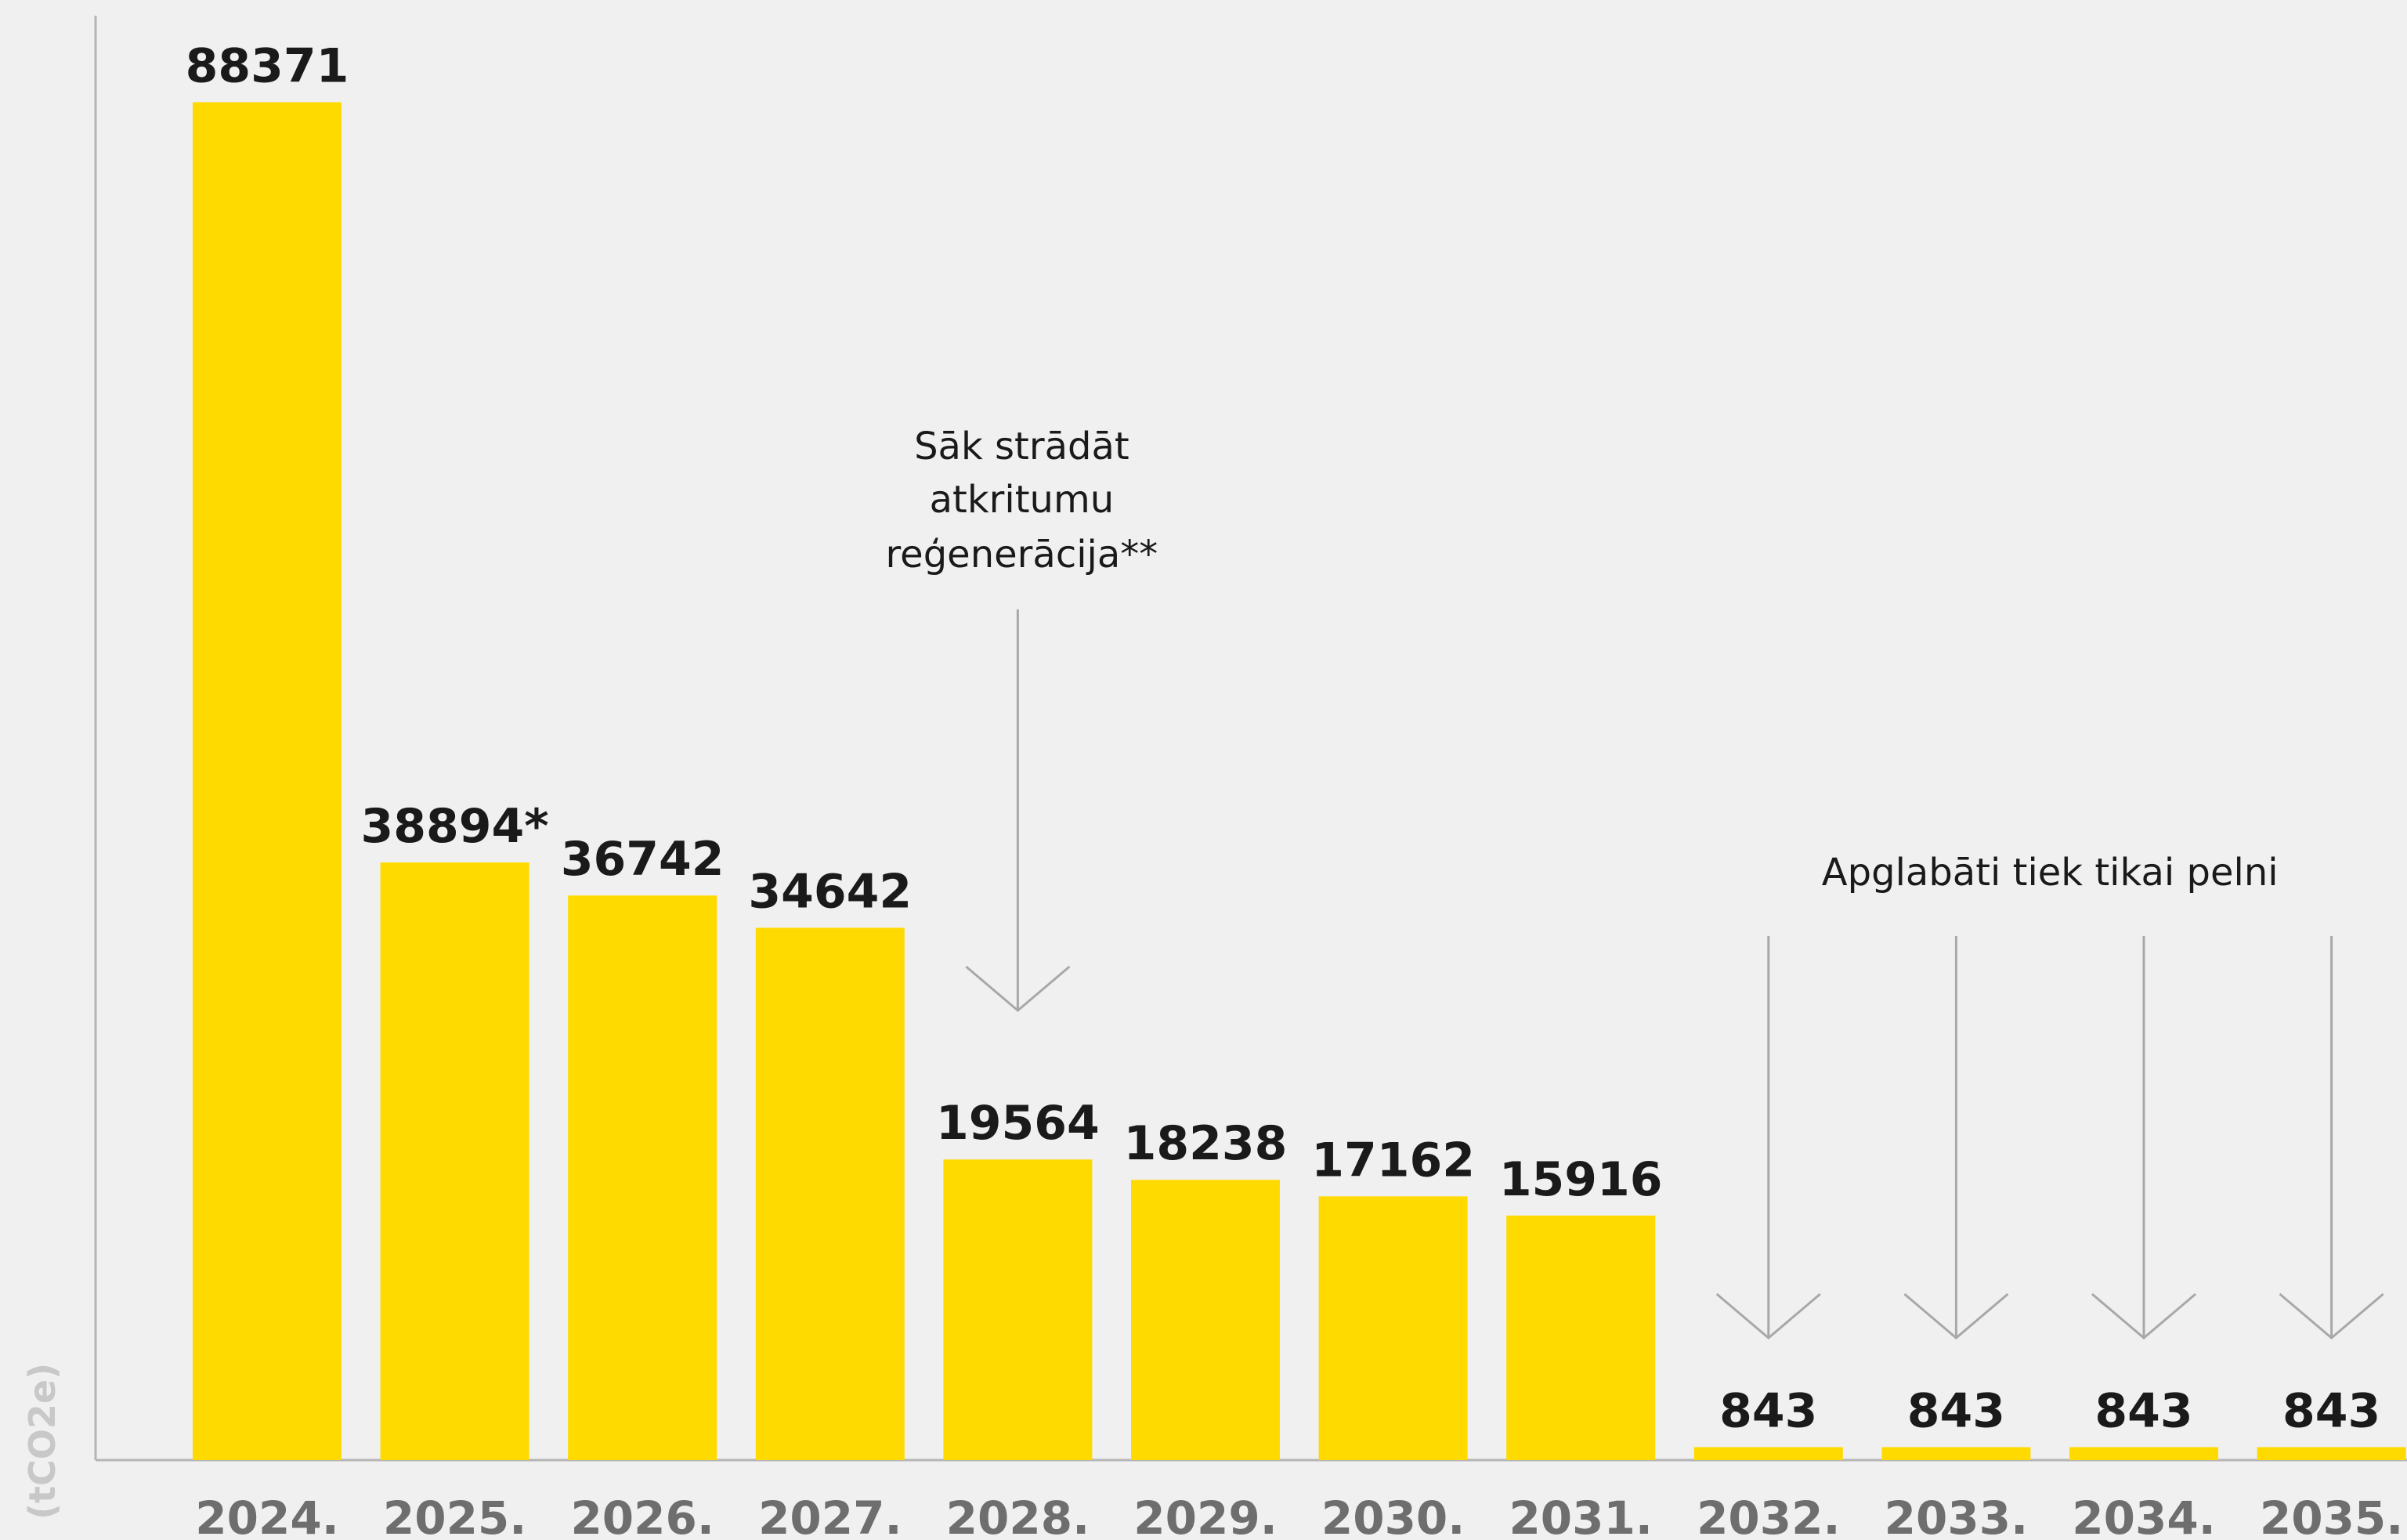 The height and width of the screenshot is (1540, 2407). Describe the element at coordinates (267, 781) in the screenshot. I see `bar-2024` at that location.